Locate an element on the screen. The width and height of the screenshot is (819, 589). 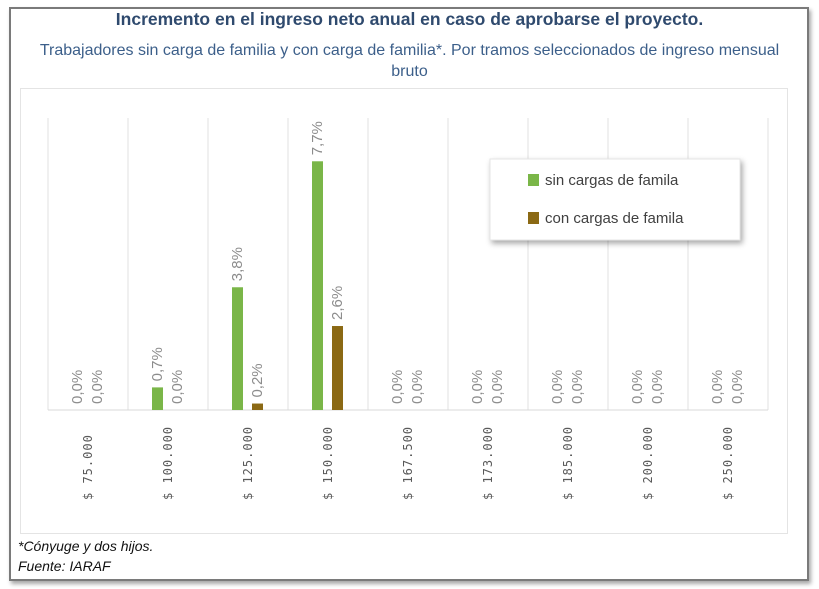
x-tick-label: $ 125.000 is located at coordinates (248, 463).